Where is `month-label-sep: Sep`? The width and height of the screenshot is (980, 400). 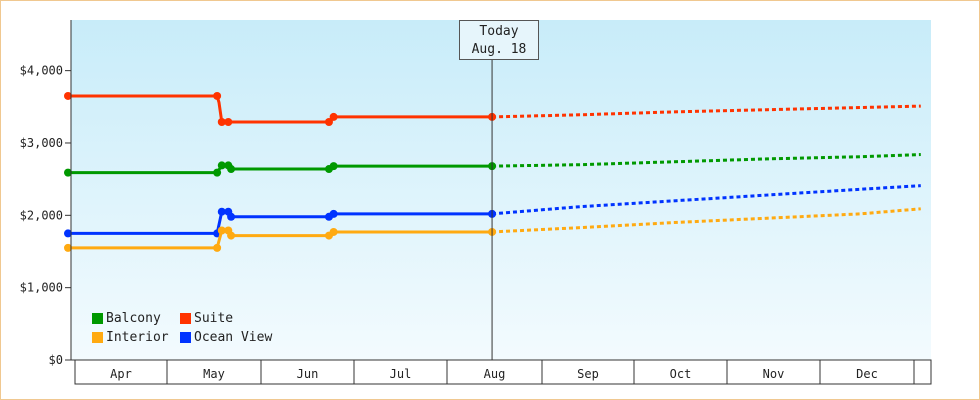
month-label-sep: Sep is located at coordinates (588, 374).